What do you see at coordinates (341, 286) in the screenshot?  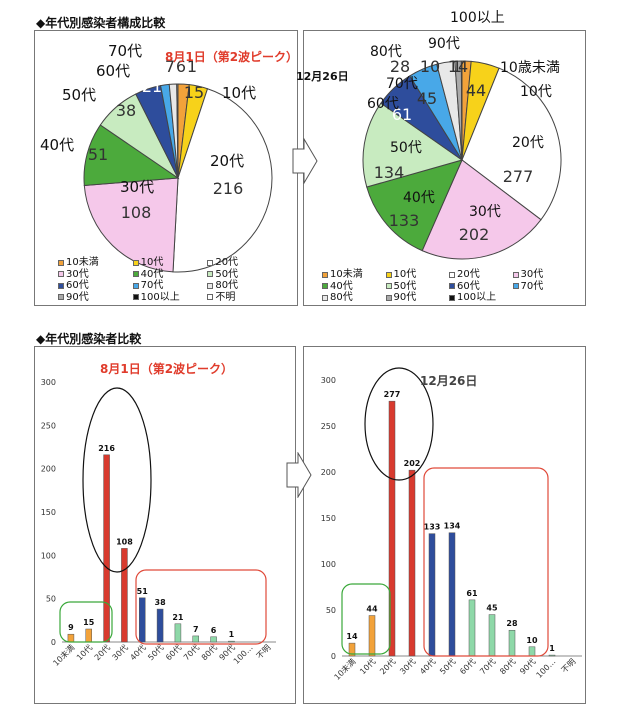 I see `legend-label: 40代` at bounding box center [341, 286].